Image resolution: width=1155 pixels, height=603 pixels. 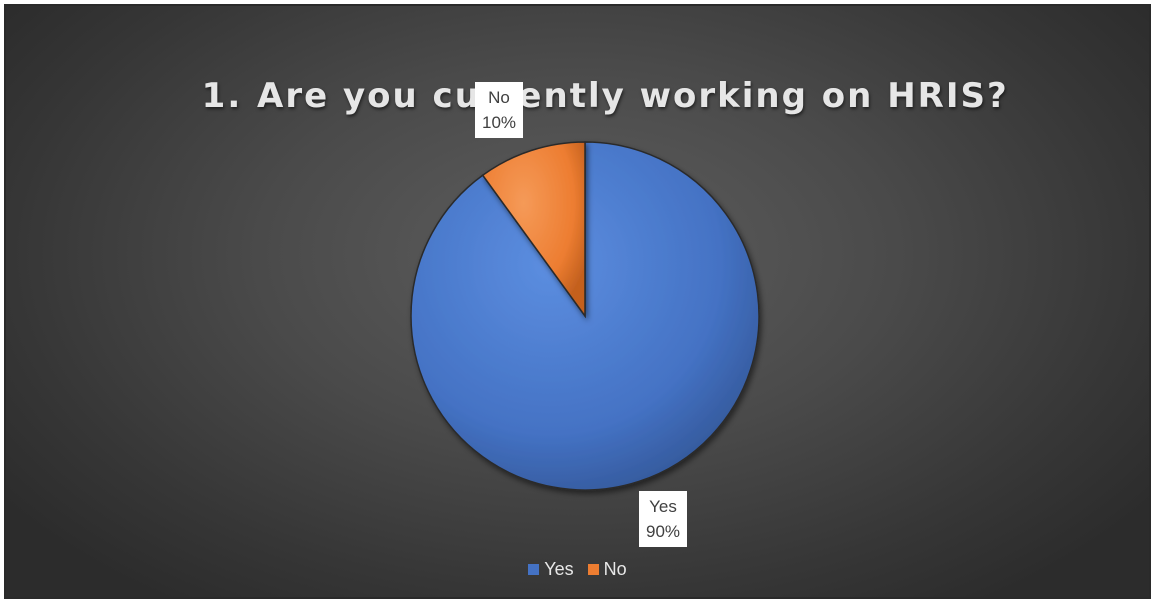 I want to click on legend: Yes No, so click(x=577, y=569).